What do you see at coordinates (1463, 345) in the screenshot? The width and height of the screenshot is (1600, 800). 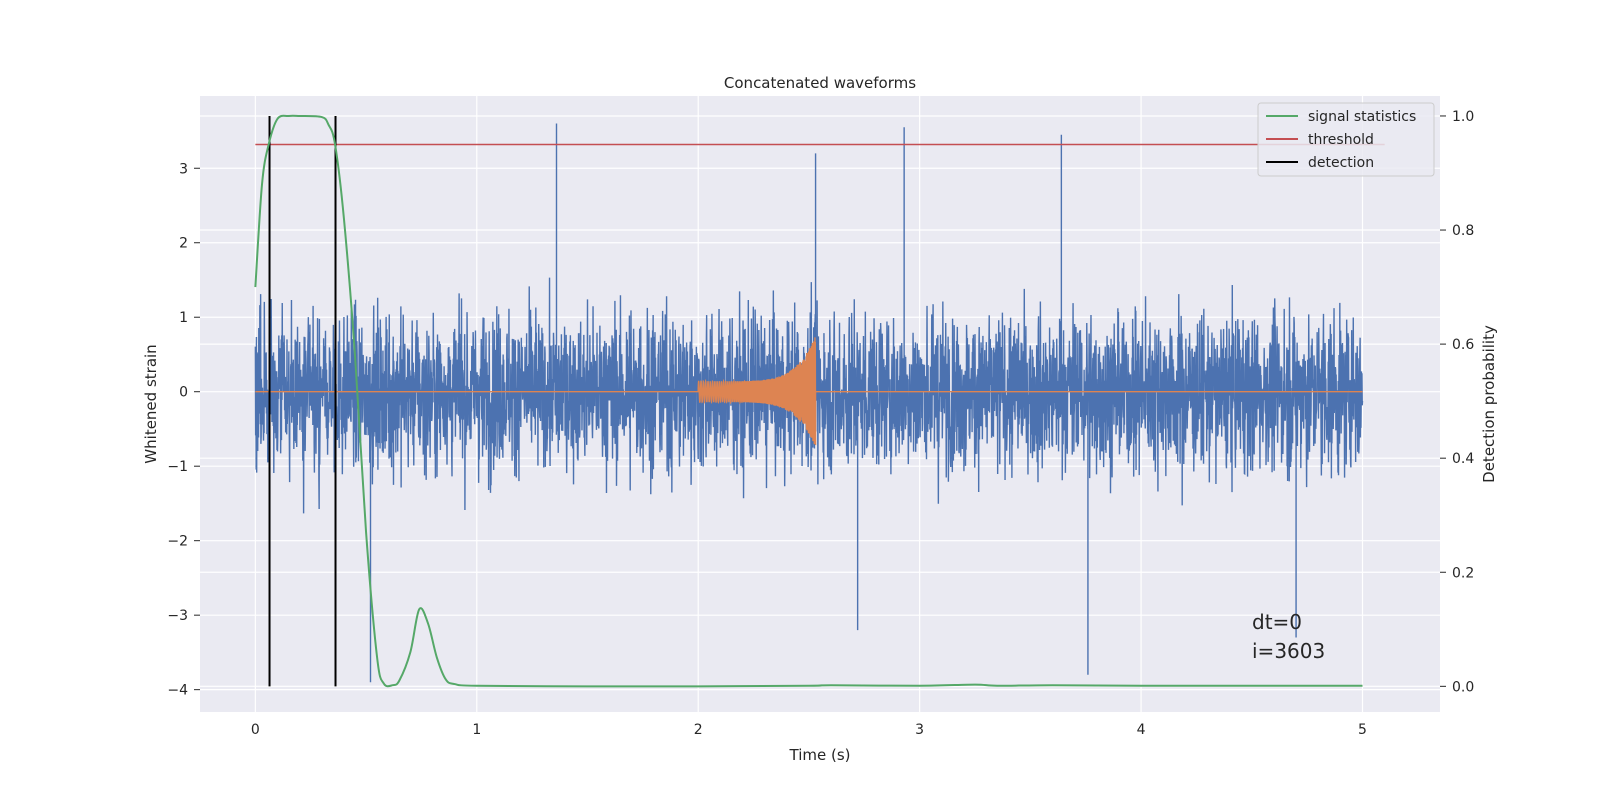 I see `y-right-tick-label: 0.6` at bounding box center [1463, 345].